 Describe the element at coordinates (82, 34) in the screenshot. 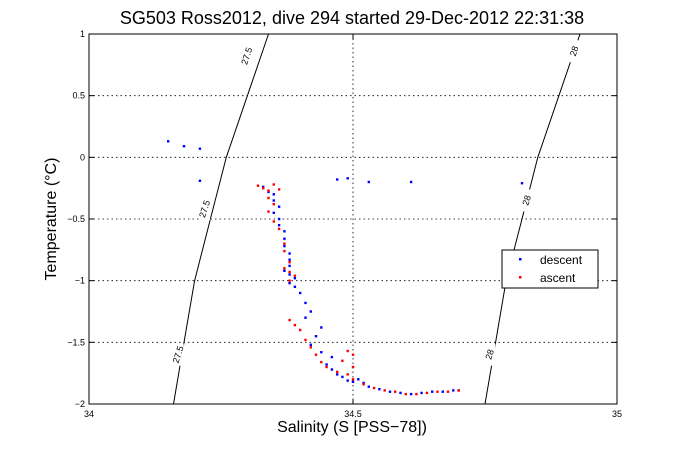

I see `y-tick-label: 1` at that location.